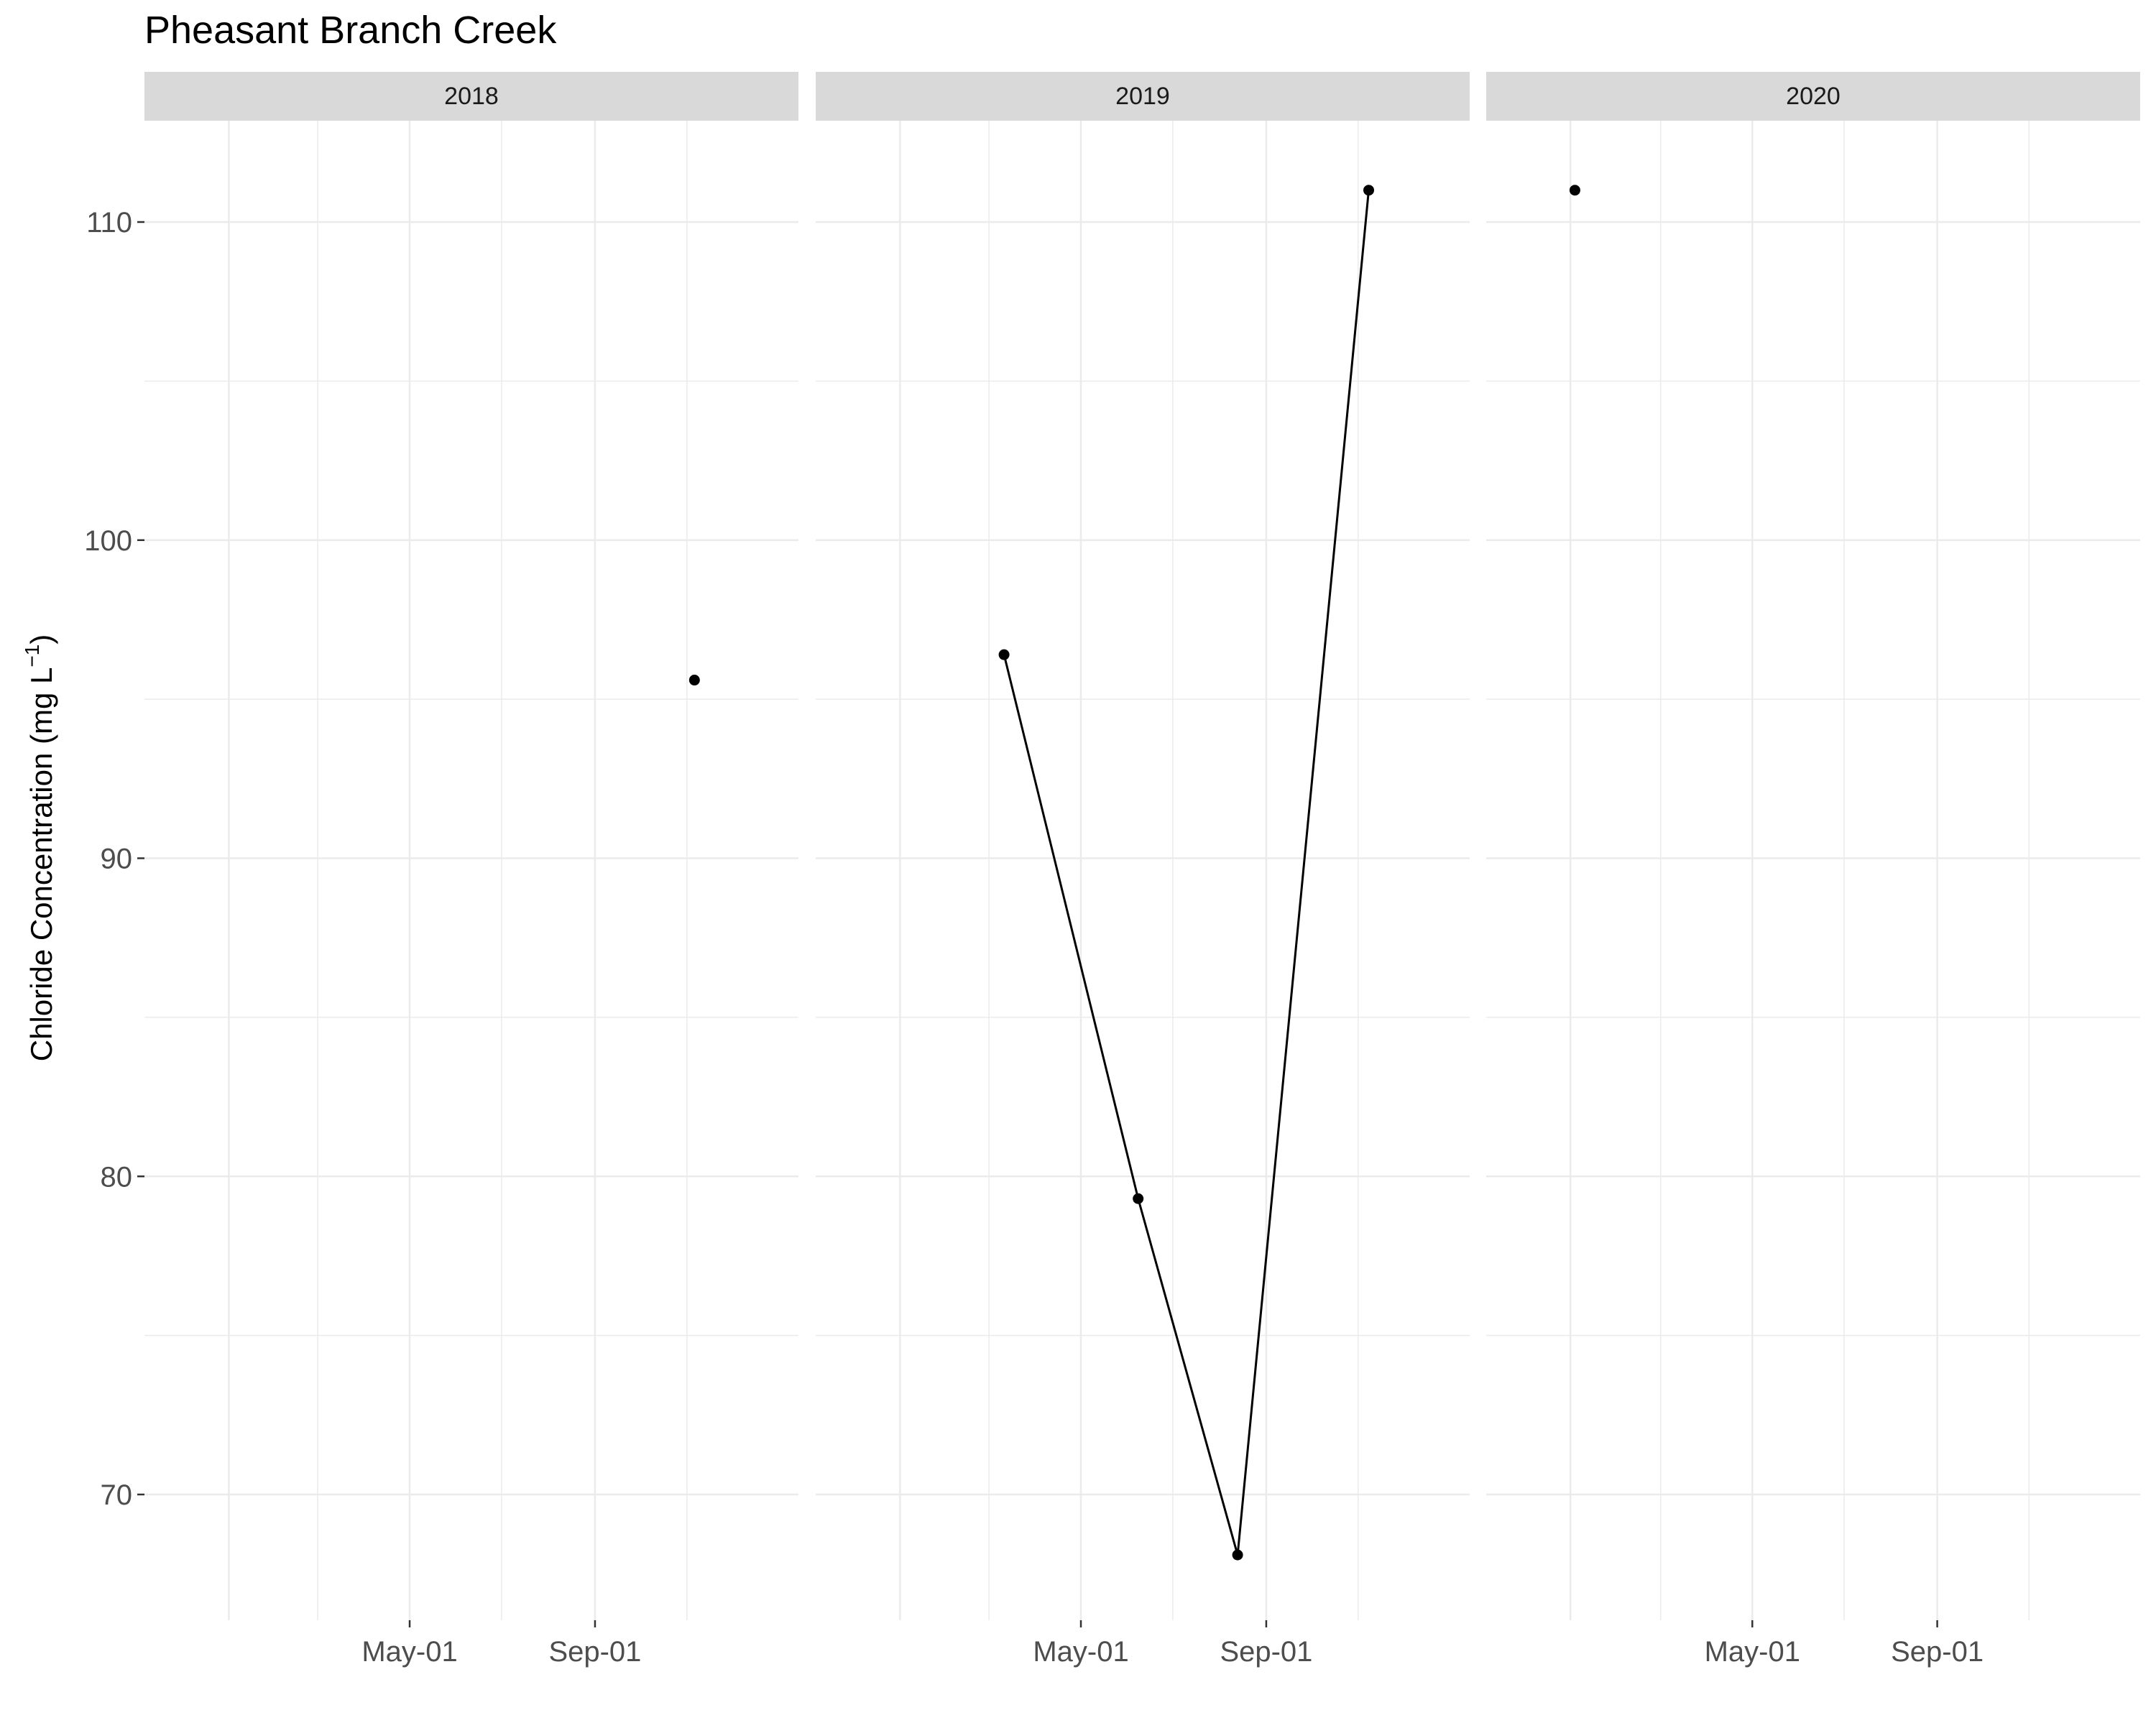  What do you see at coordinates (351, 30) in the screenshot?
I see `chart-title: Pheasant Branch Creek` at bounding box center [351, 30].